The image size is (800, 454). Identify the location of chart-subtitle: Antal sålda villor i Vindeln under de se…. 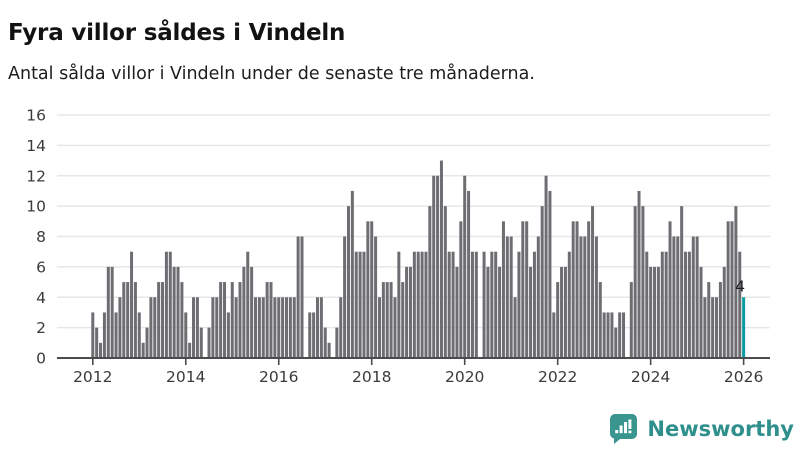
(271, 74).